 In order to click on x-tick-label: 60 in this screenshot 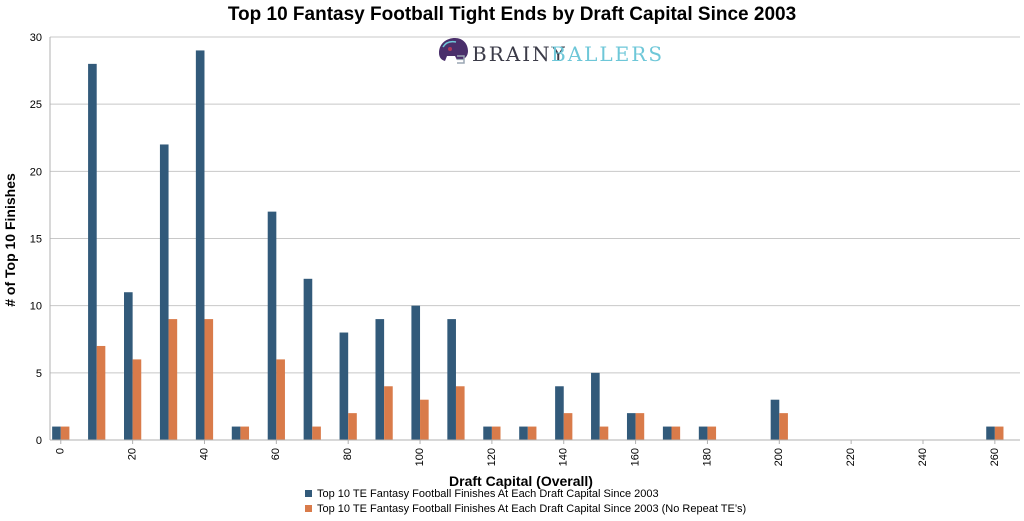, I will do `click(276, 454)`.